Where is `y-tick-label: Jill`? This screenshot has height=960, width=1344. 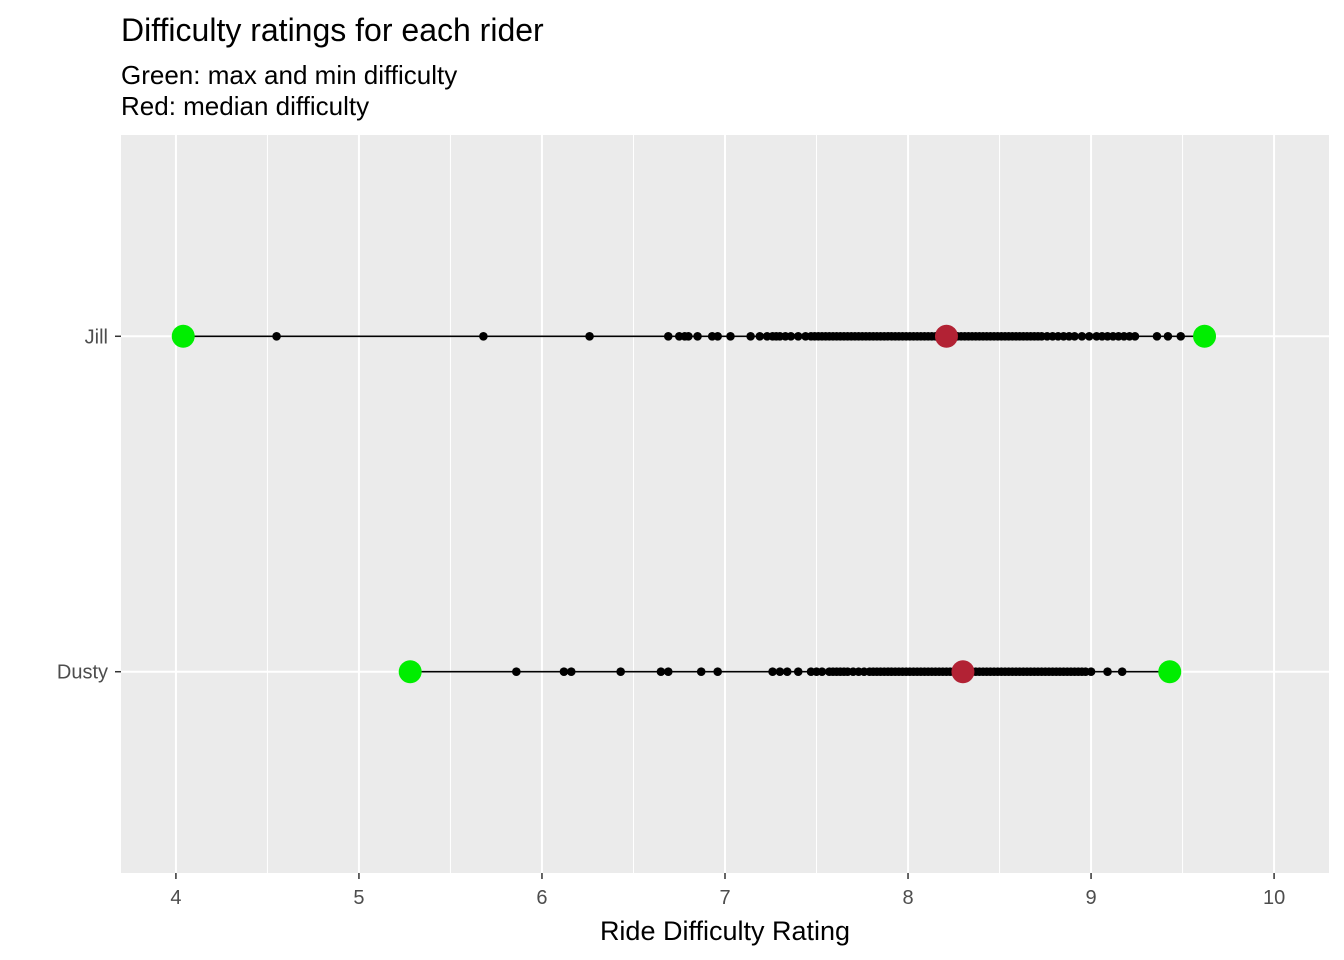
y-tick-label: Jill is located at coordinates (96, 337).